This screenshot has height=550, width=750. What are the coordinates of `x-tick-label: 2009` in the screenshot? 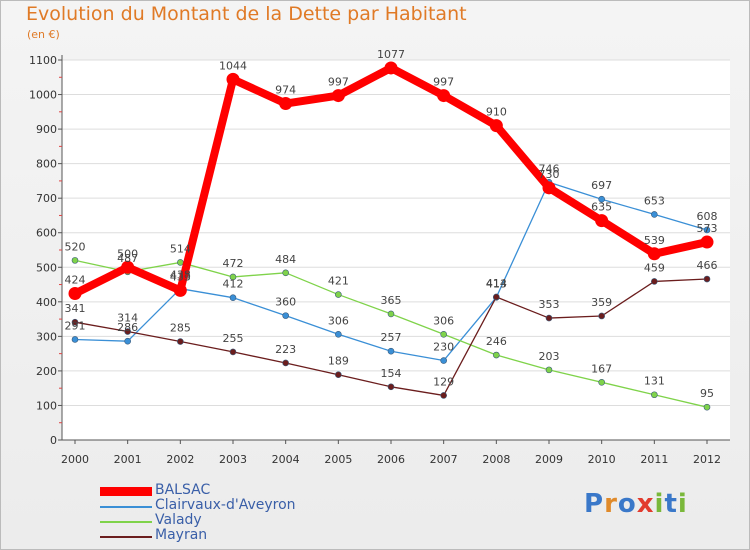 It's located at (549, 459).